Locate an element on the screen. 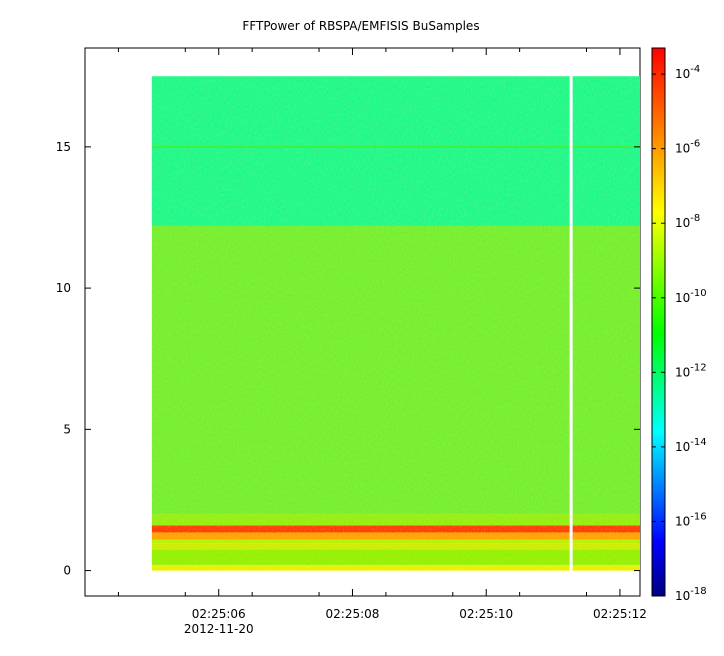 The height and width of the screenshot is (656, 724). x-date-label: 2012-11-20 is located at coordinates (219, 629).